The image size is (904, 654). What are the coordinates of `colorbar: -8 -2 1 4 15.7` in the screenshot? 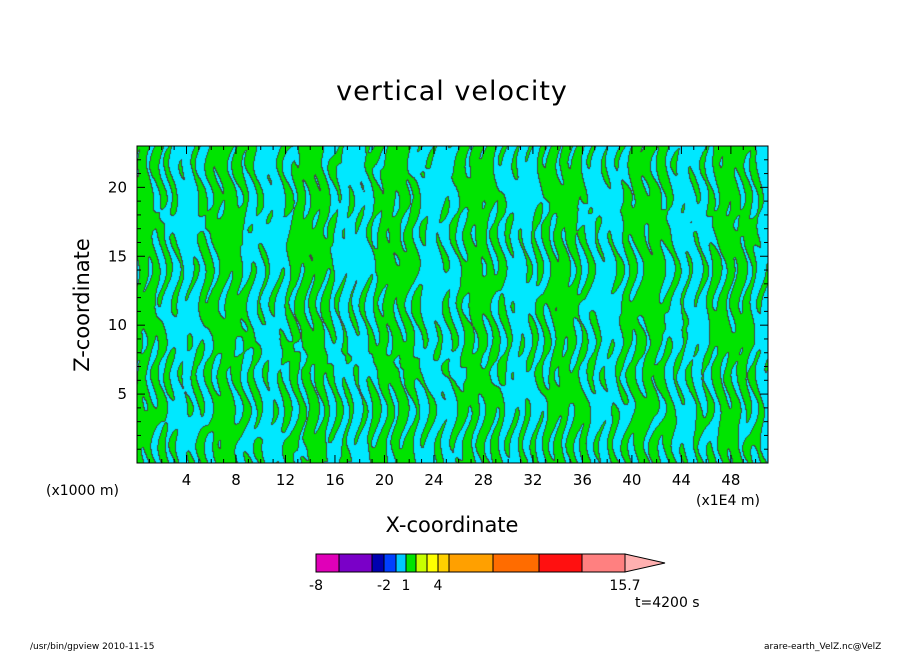 It's located at (487, 573).